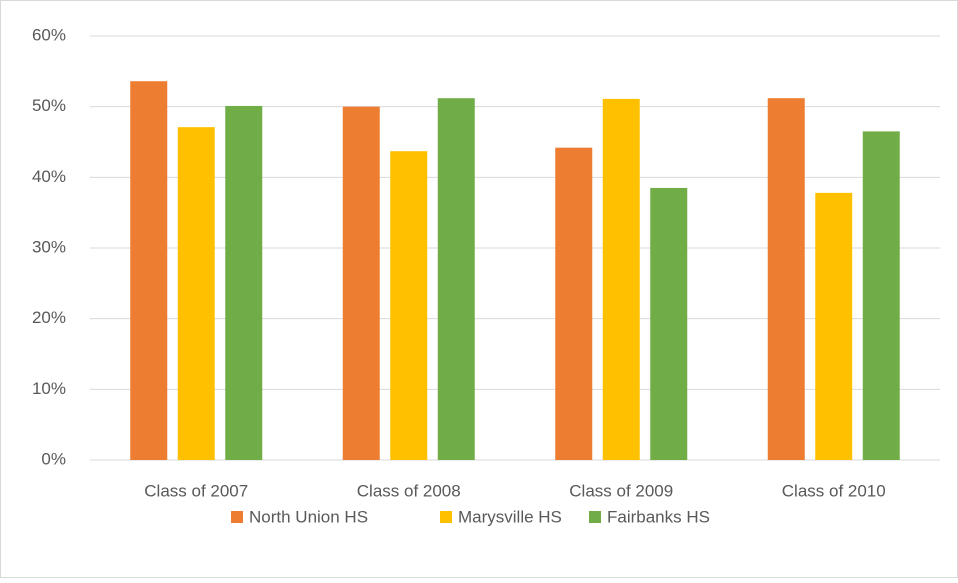  What do you see at coordinates (510, 516) in the screenshot?
I see `legend-label: Marysville HS` at bounding box center [510, 516].